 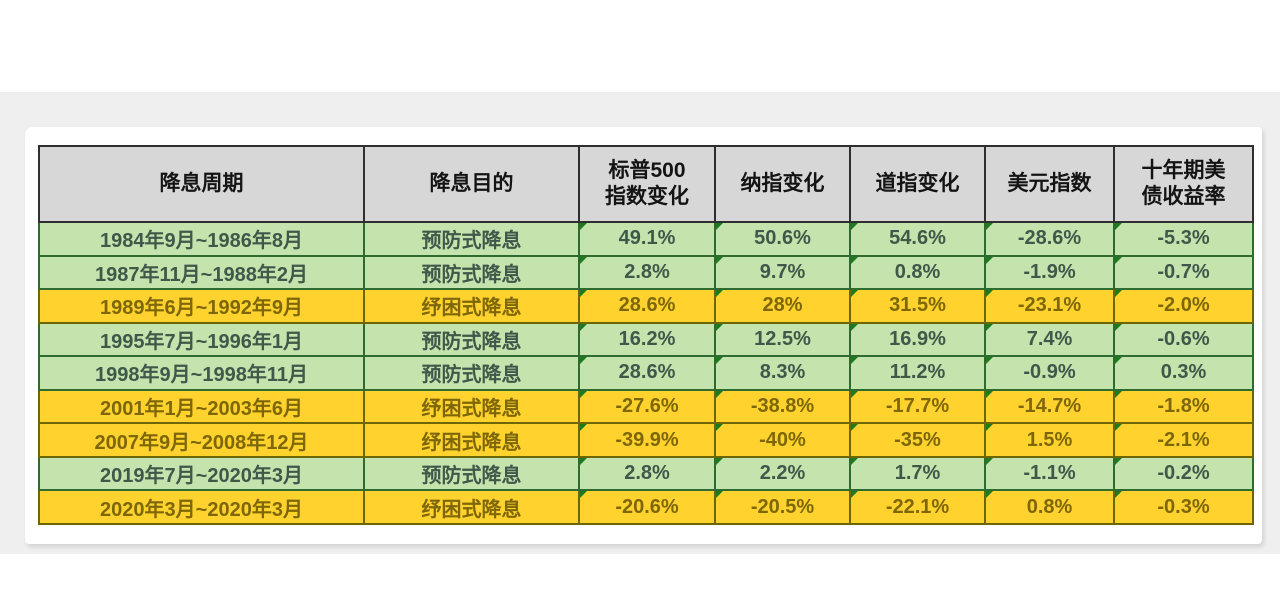 I want to click on column-header-dollar-index: 美元指数, so click(x=1049, y=184).